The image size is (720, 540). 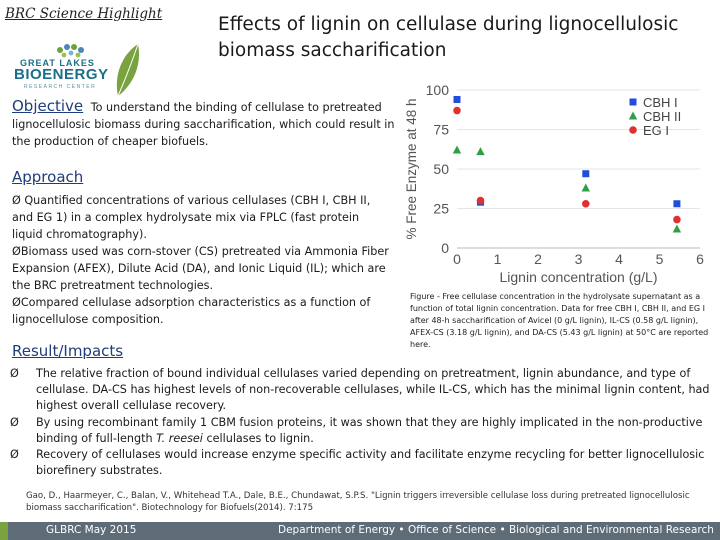 I want to click on logo-line1: GREAT LAKES, so click(x=57, y=63).